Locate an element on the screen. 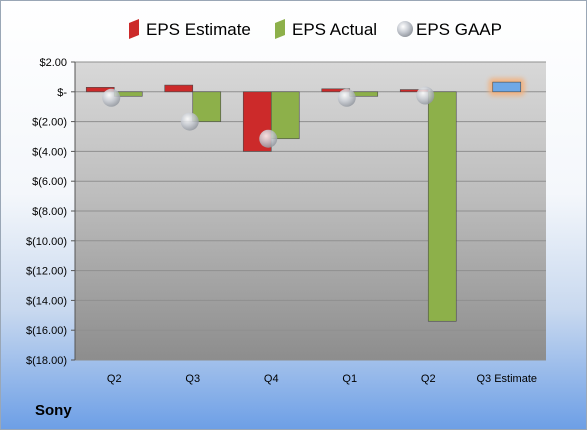 This screenshot has height=430, width=587. y-tick-label: $(4.00) is located at coordinates (49, 152).